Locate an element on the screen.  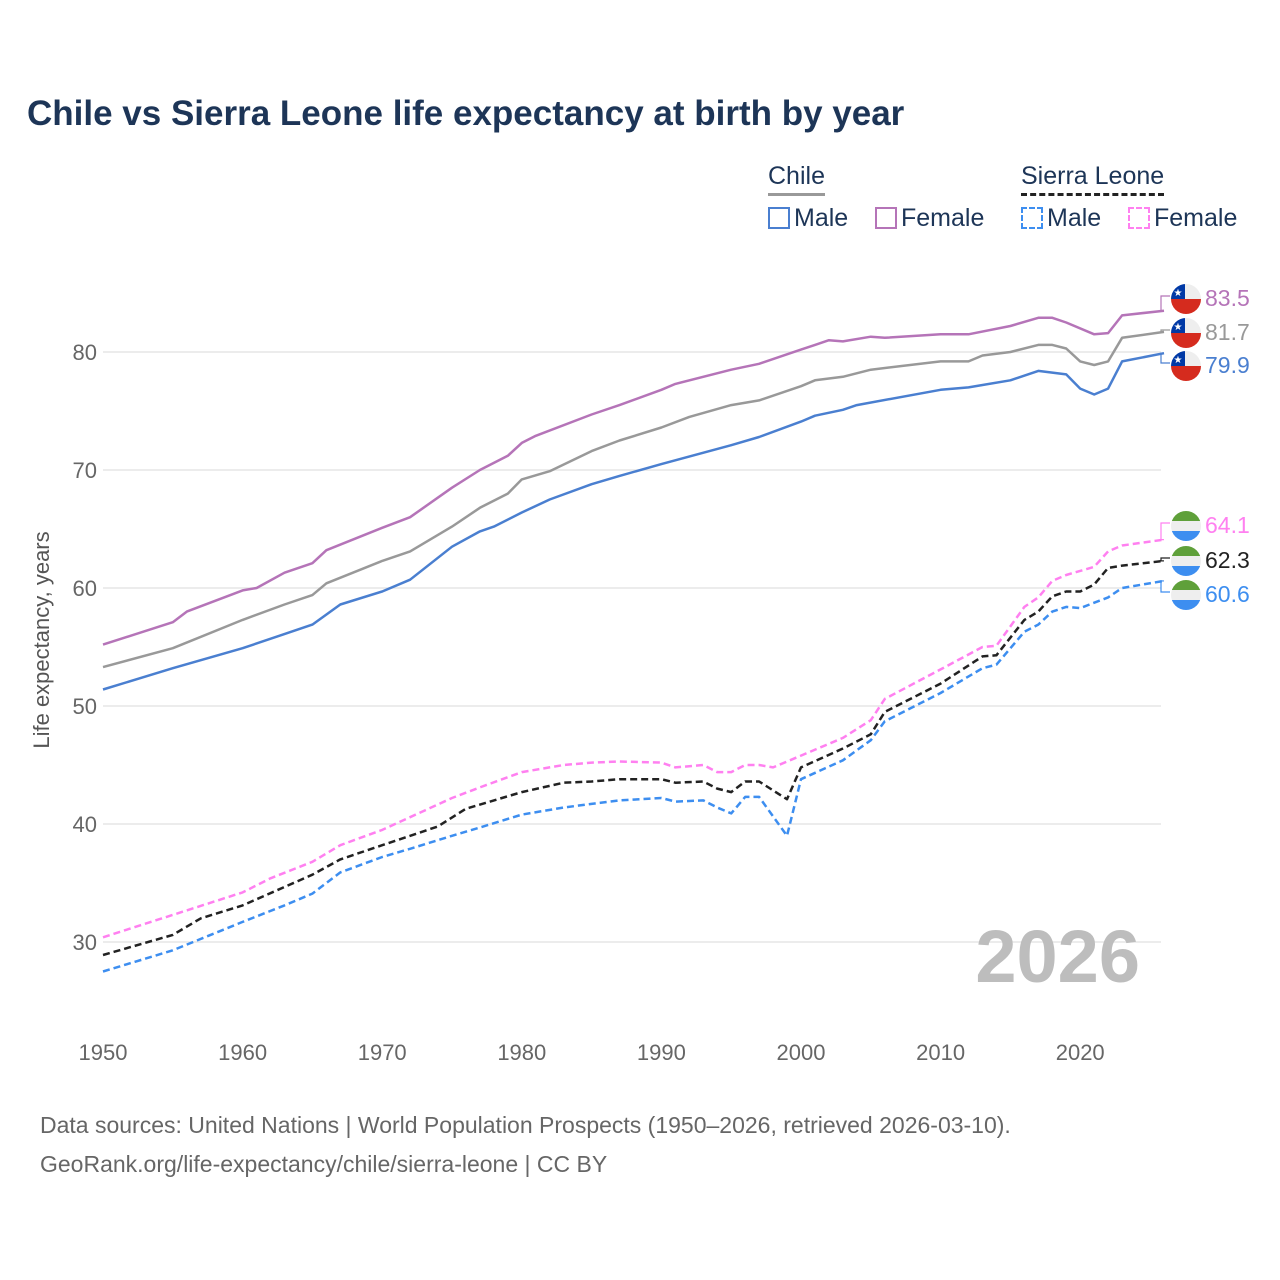
legend-sl-female: Female is located at coordinates (1182, 218).